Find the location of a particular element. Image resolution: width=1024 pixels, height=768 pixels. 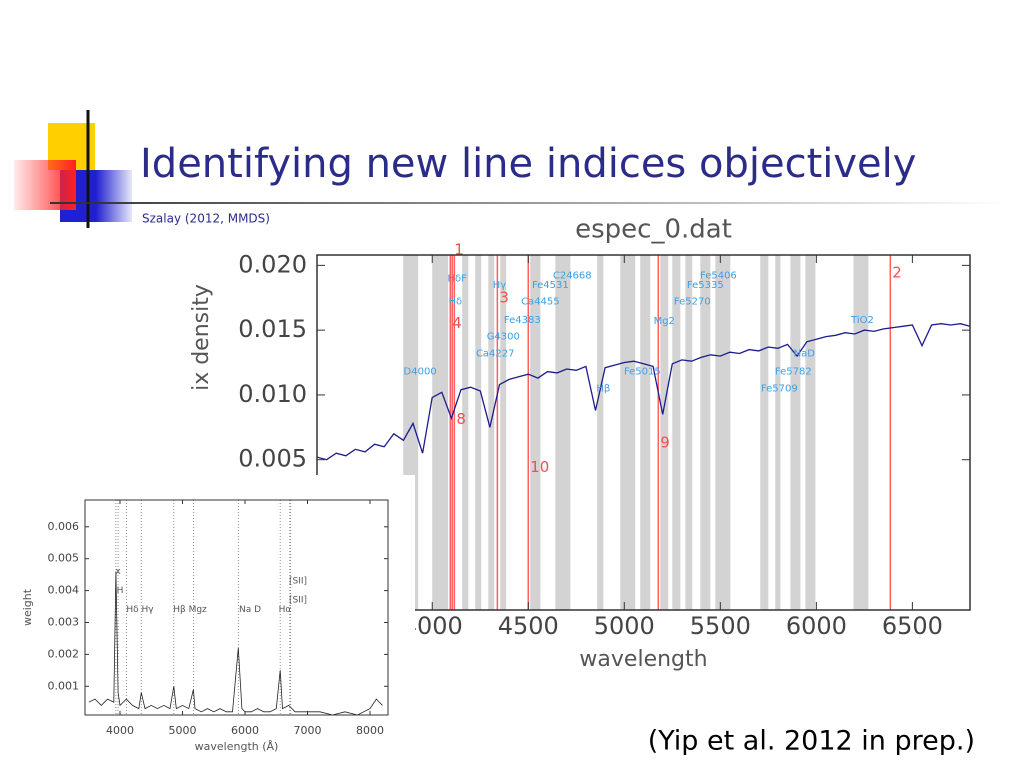

annotation: HδF is located at coordinates (458, 278).